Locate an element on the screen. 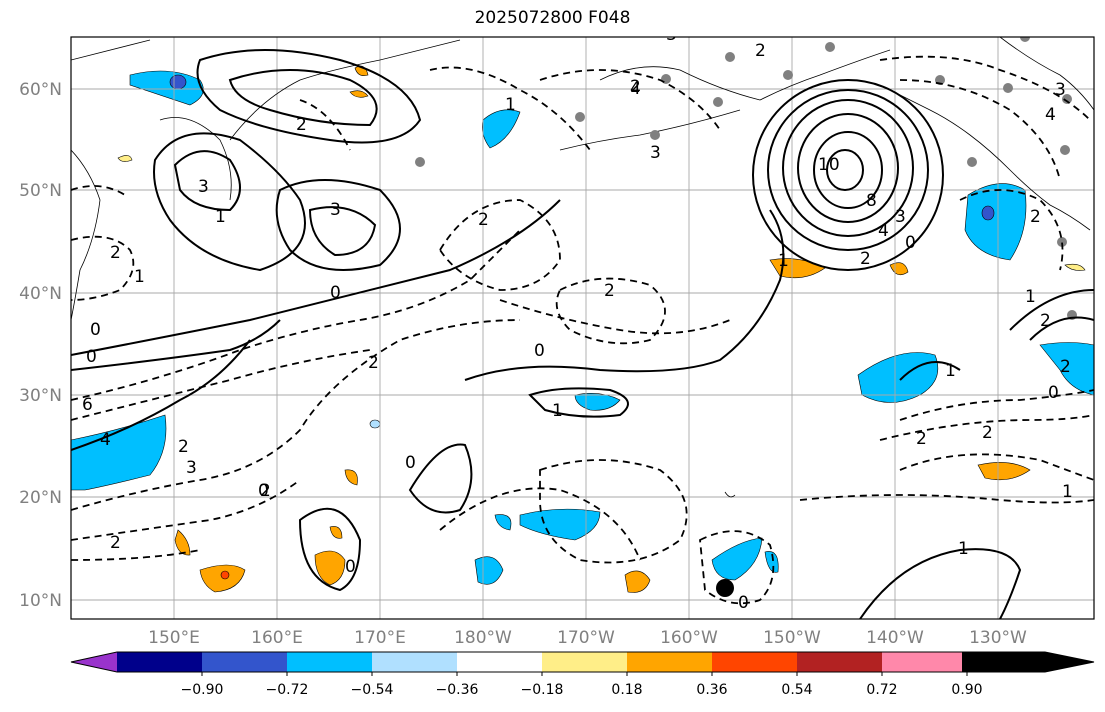 The width and height of the screenshot is (1105, 712). lon-label: 150°W is located at coordinates (792, 638).